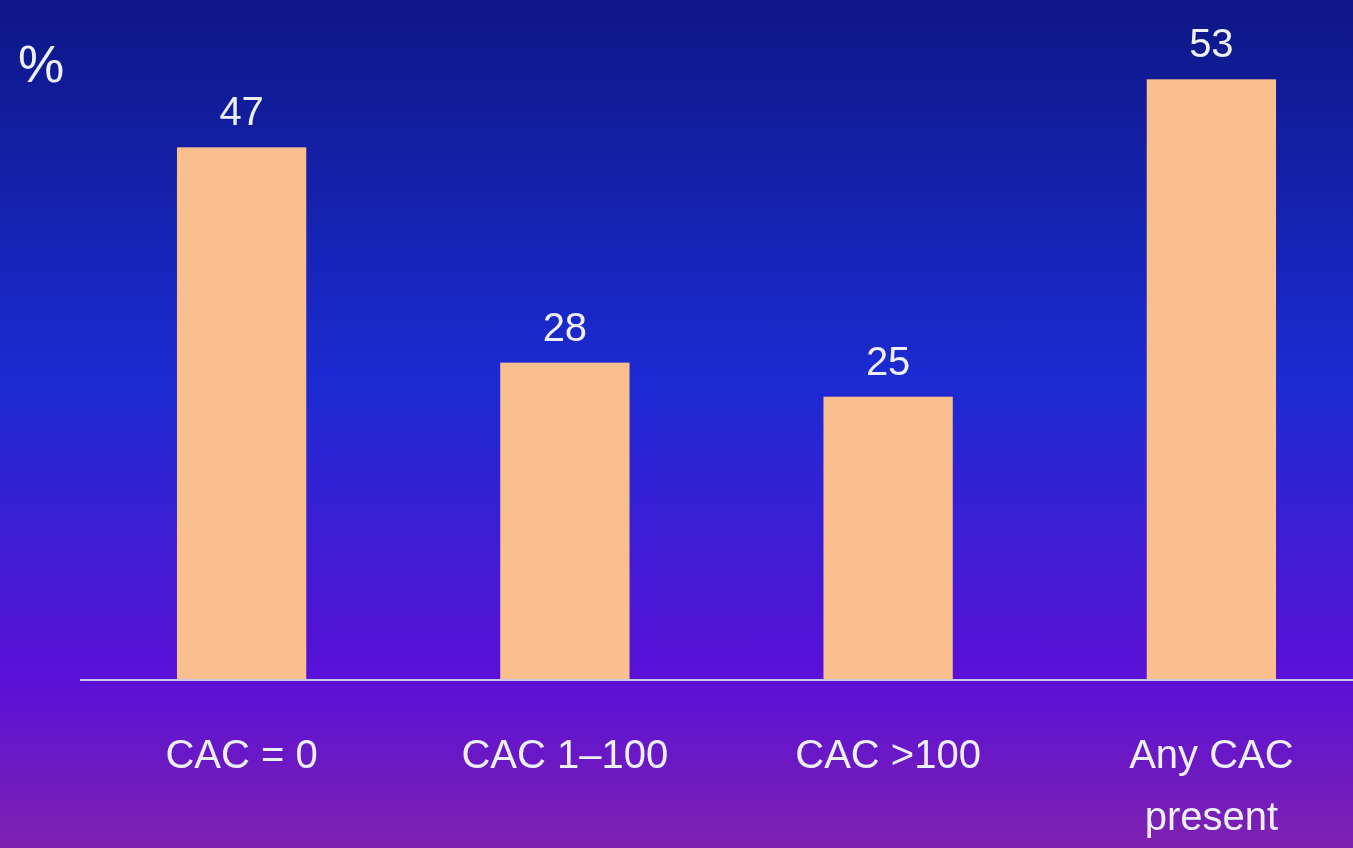 This screenshot has height=848, width=1353. Describe the element at coordinates (1211, 785) in the screenshot. I see `x-tick-label: Any CAC present` at that location.